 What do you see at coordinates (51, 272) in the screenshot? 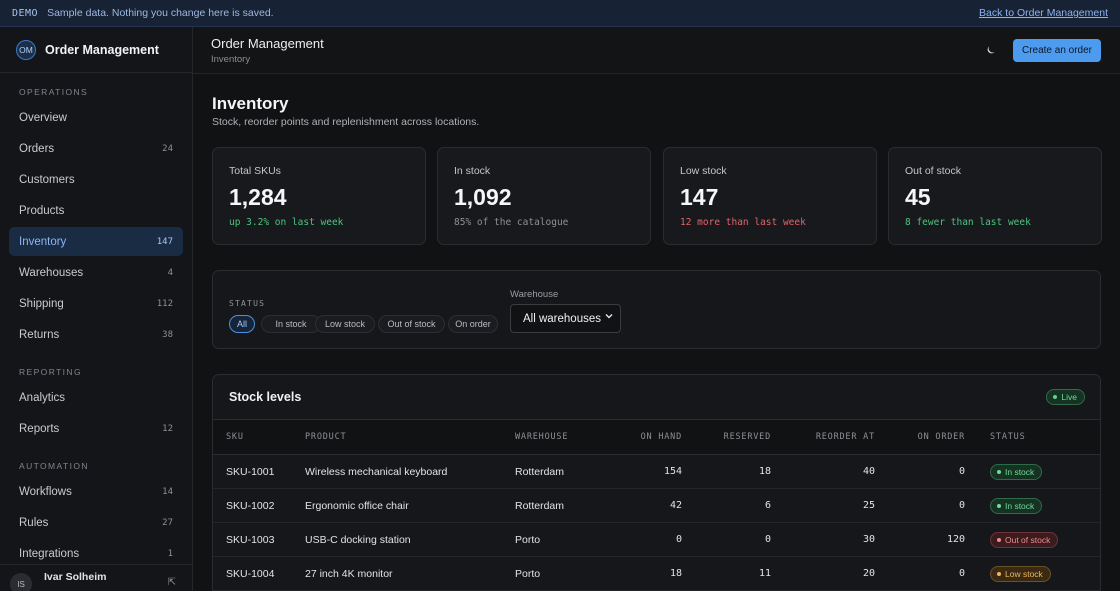
I see `sidebar-item-label: Warehouses` at bounding box center [51, 272].